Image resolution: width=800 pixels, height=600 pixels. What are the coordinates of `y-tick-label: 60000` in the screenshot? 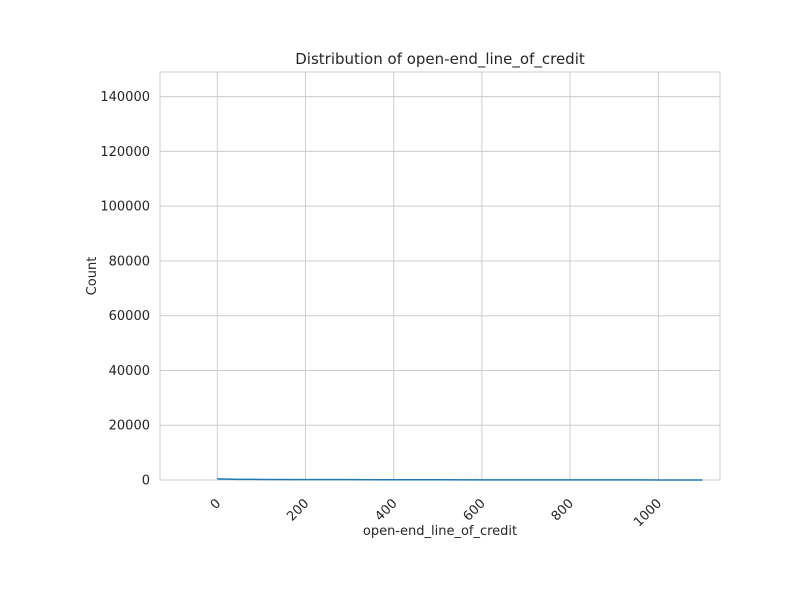 It's located at (129, 316).